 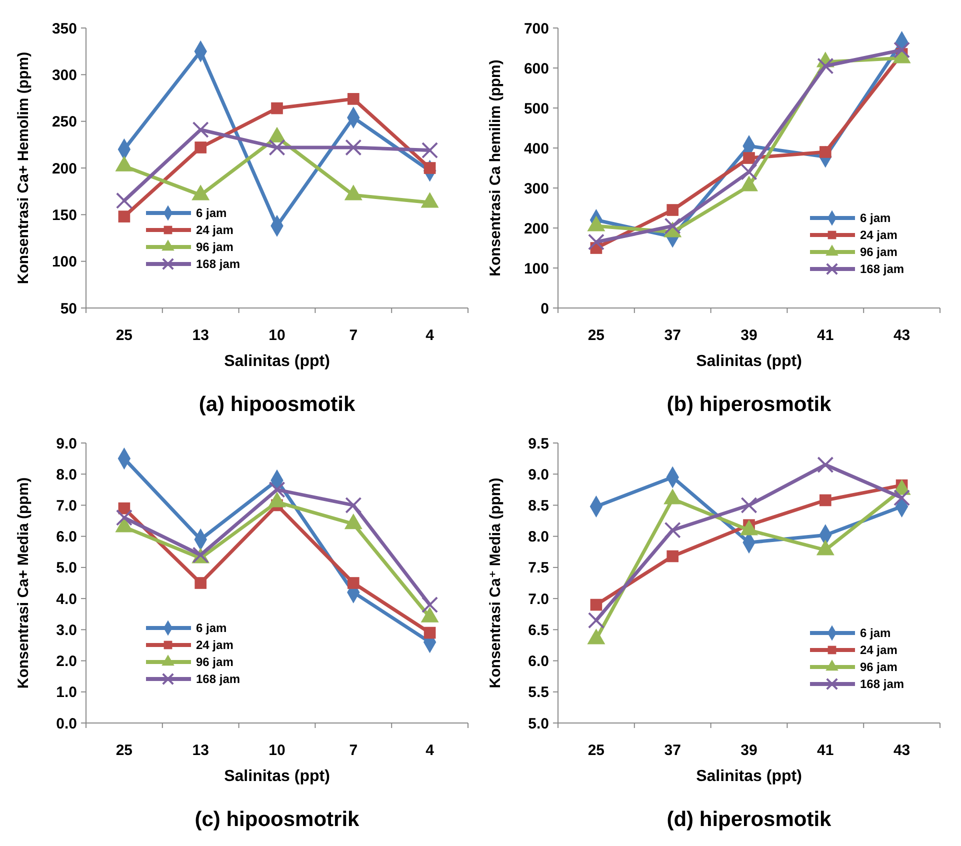 What do you see at coordinates (538, 630) in the screenshot?
I see `y-tick-label: 6.5` at bounding box center [538, 630].